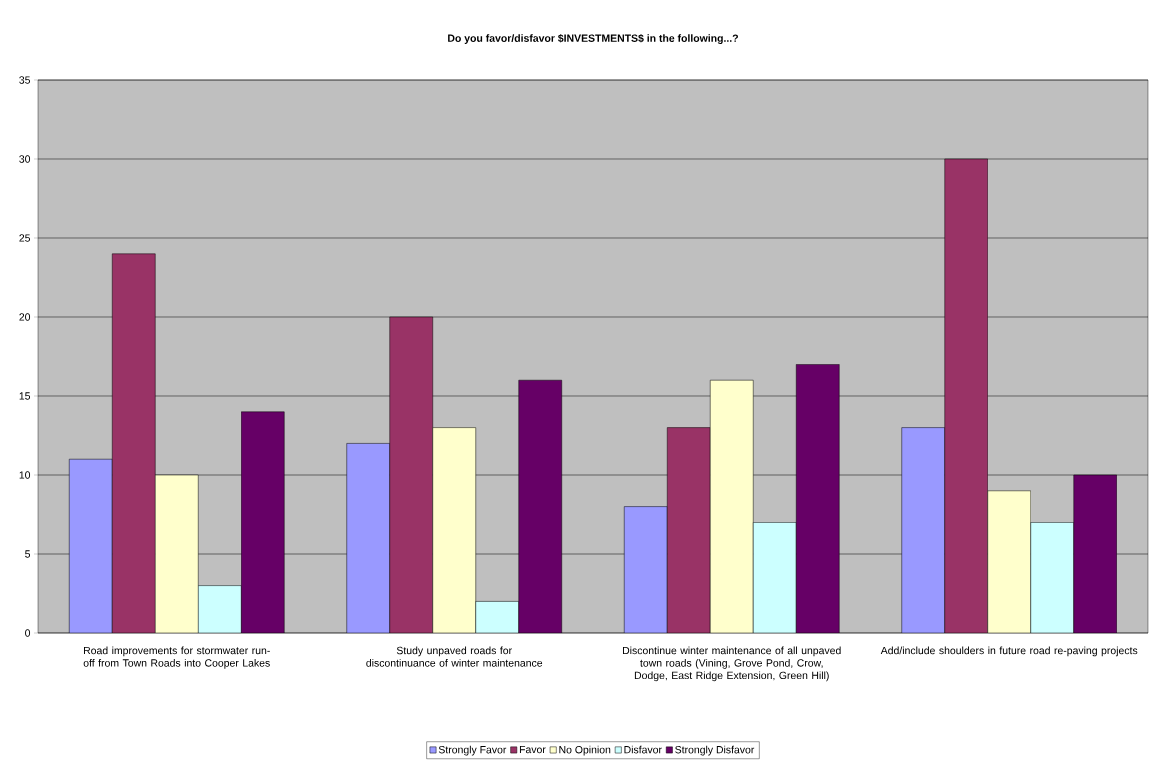 The height and width of the screenshot is (778, 1154). What do you see at coordinates (532, 749) in the screenshot?
I see `legend-label: Favor` at bounding box center [532, 749].